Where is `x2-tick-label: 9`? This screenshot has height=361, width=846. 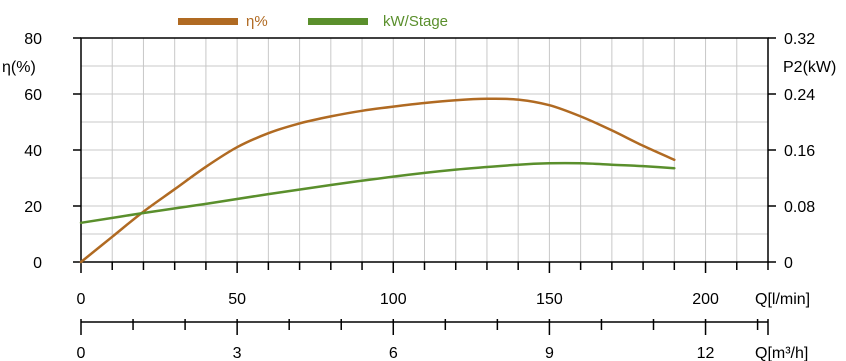 x2-tick-label: 9 is located at coordinates (549, 353).